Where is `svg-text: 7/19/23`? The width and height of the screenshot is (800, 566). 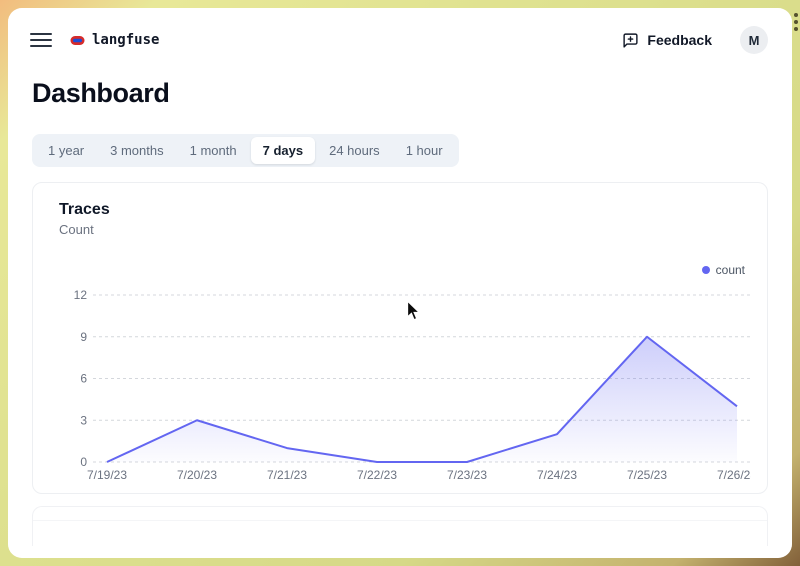
svg-text: 7/19/23 is located at coordinates (107, 475).